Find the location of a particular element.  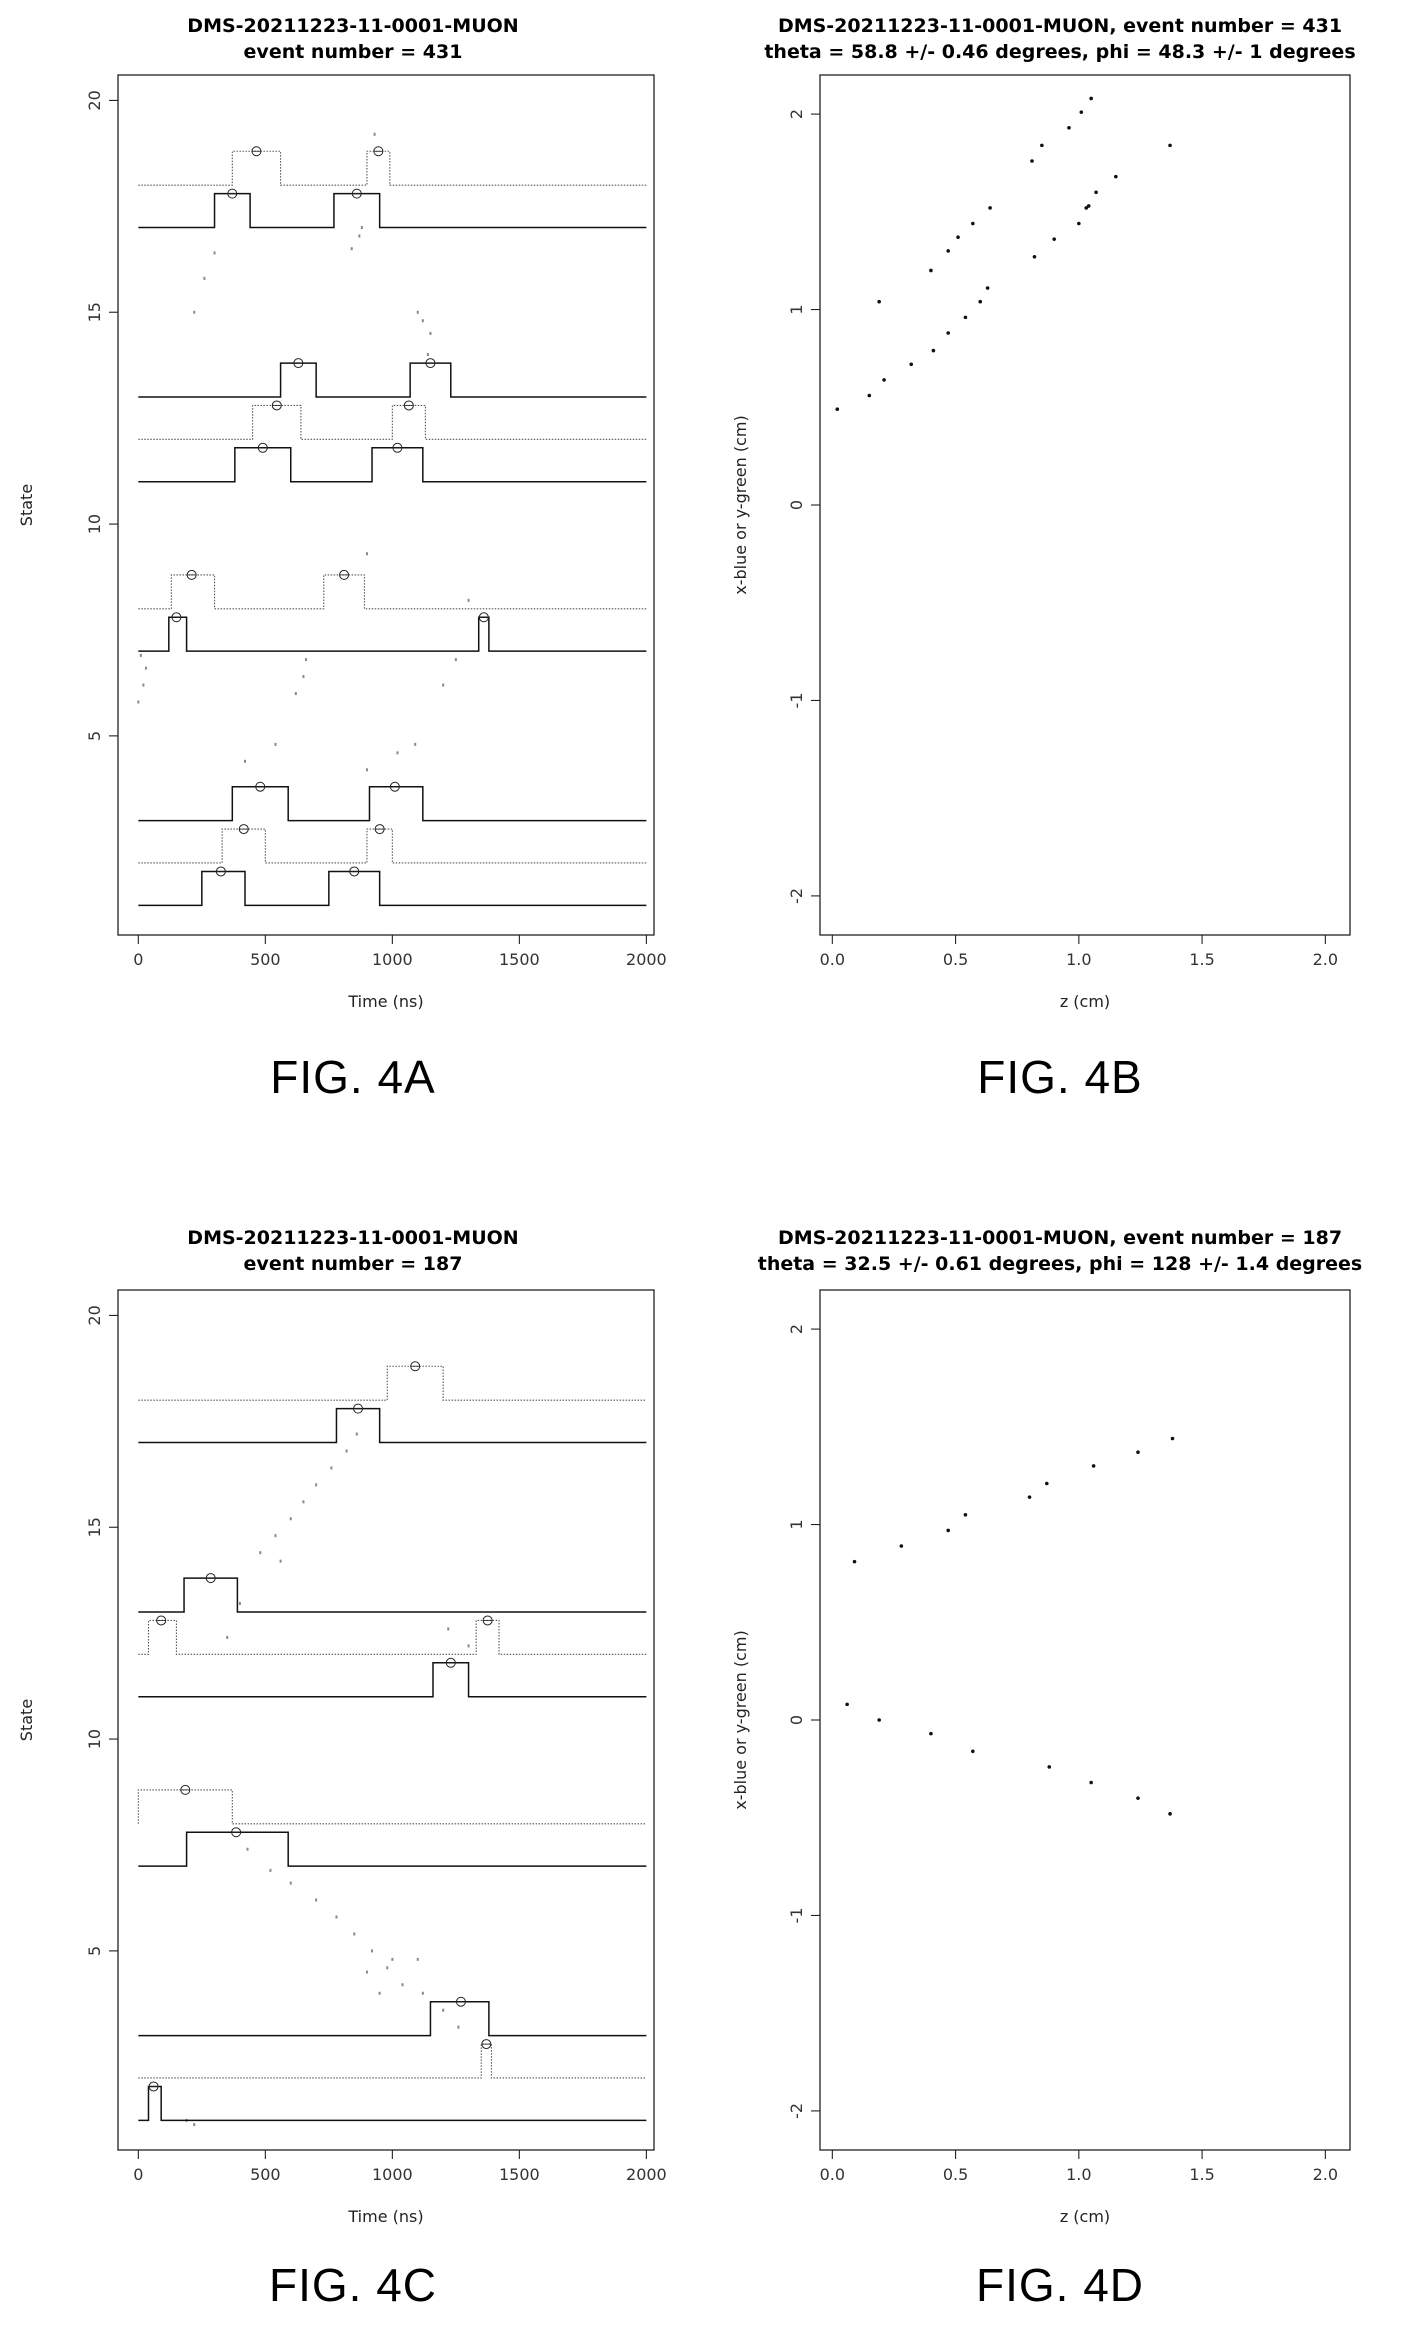

y-axis-title: State is located at coordinates (26, 505).